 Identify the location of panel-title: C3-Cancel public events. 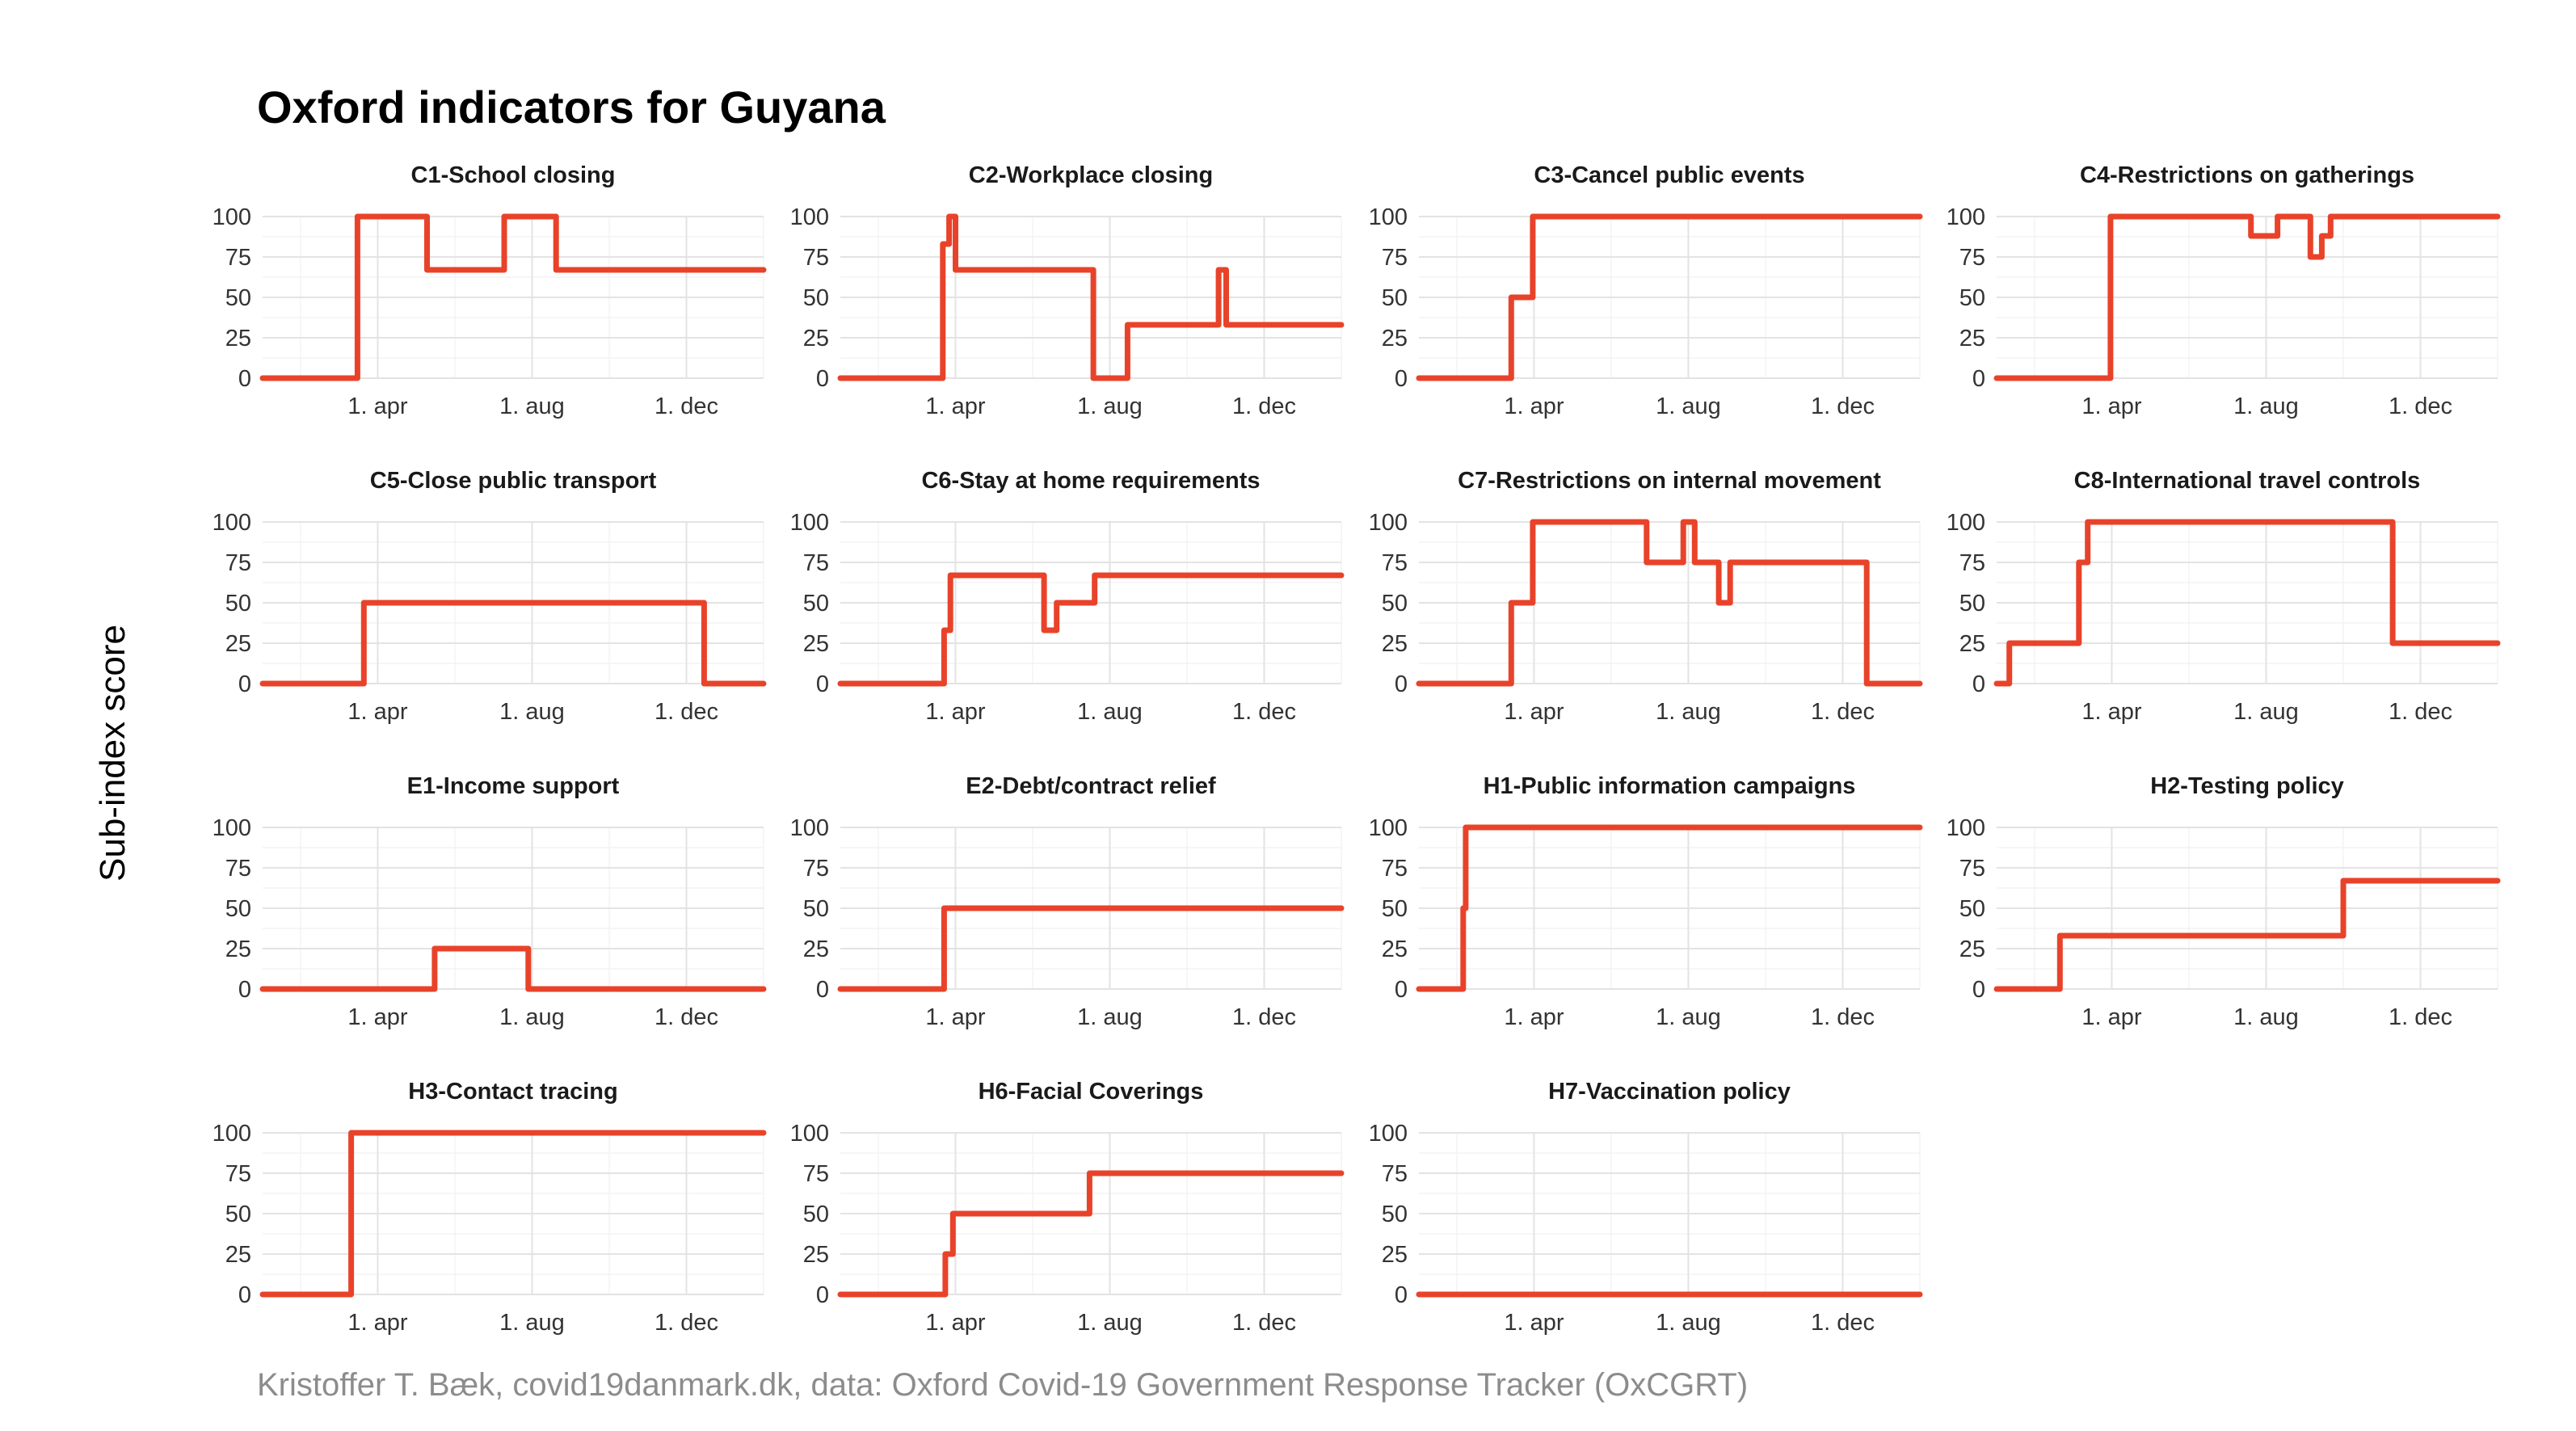
(1669, 175).